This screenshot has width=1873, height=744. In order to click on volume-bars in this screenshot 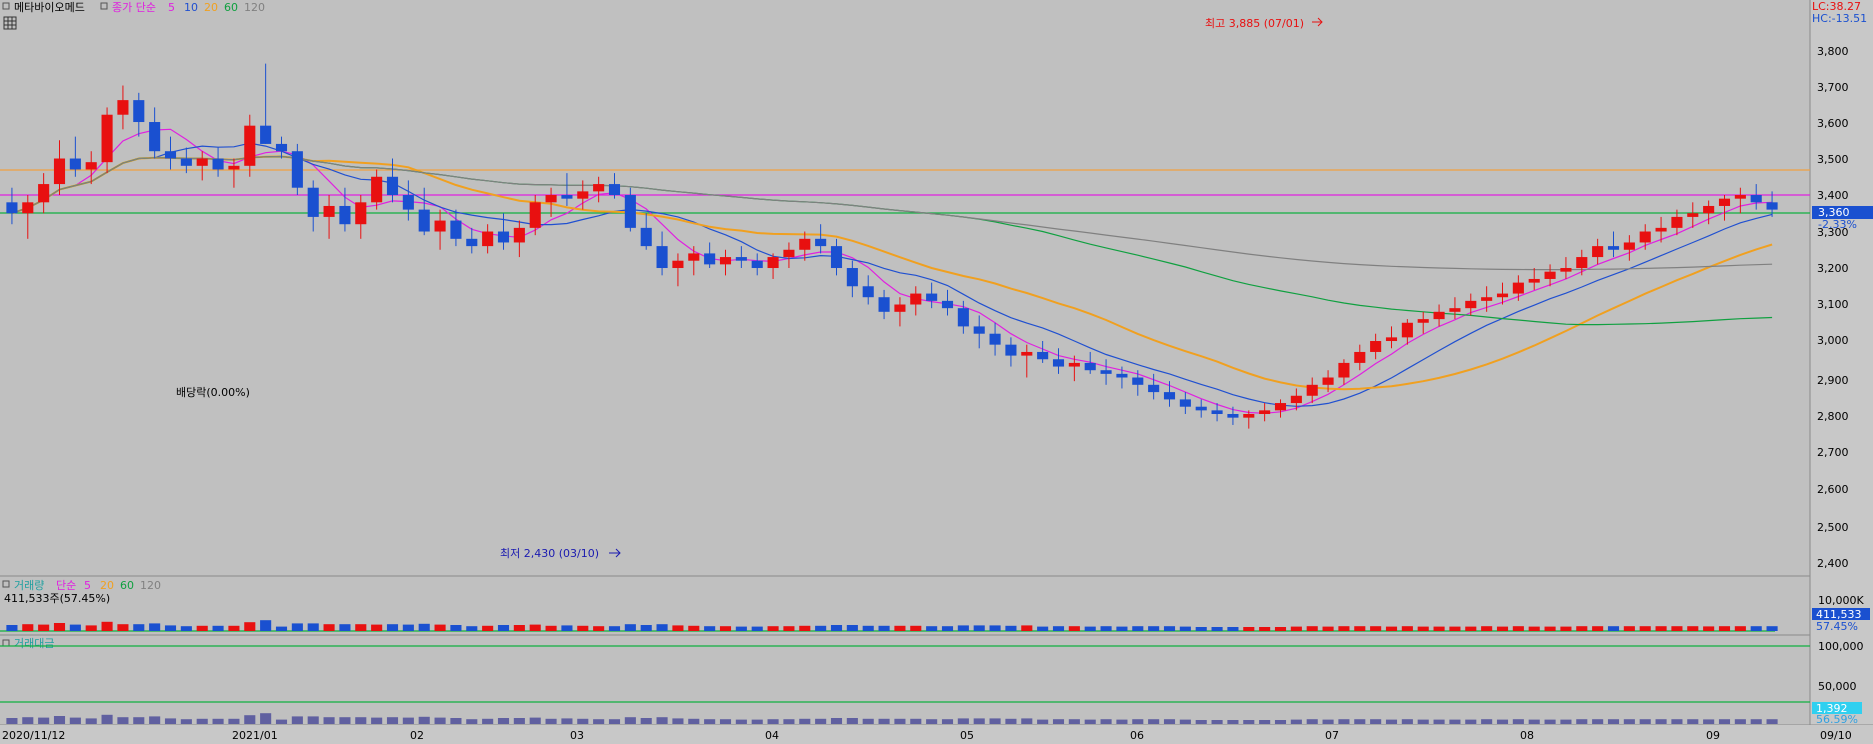, I will do `click(892, 625)`.